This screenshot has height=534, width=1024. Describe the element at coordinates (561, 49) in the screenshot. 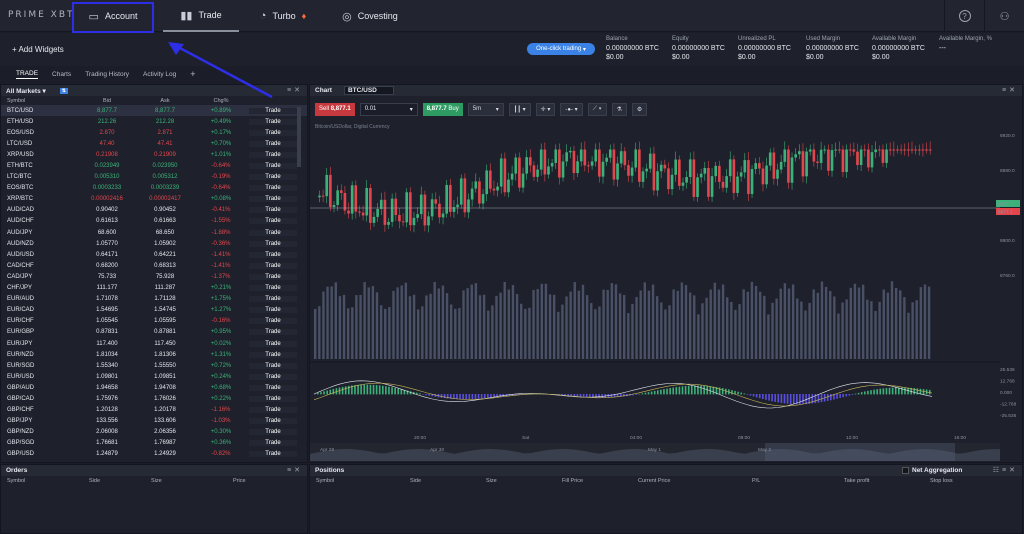

I see `one-click-trading-toggle: One-click trading ▾` at that location.